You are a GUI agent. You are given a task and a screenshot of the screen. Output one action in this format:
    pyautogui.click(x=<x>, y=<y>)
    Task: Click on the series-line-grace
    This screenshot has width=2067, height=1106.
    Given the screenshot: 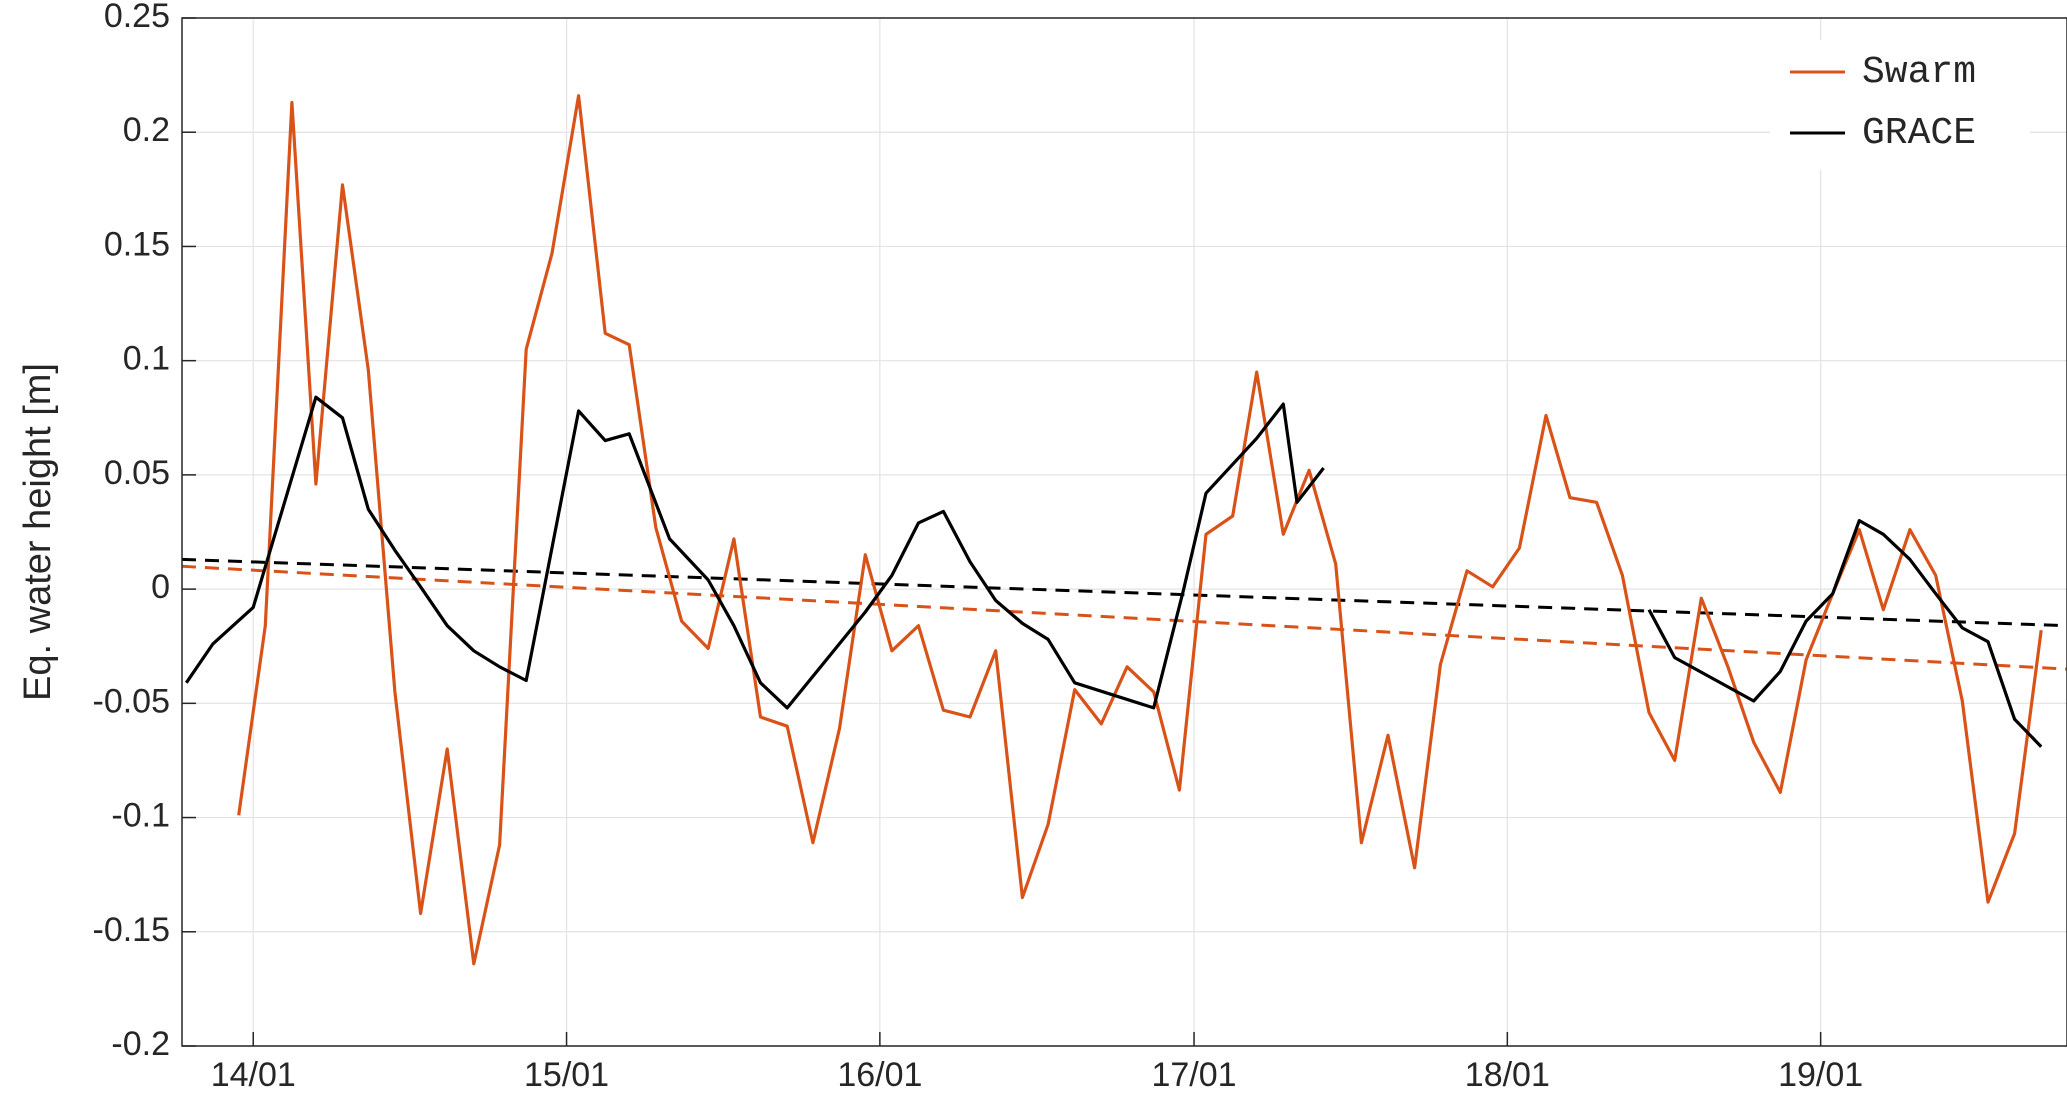 What is the action you would take?
    pyautogui.click(x=1845, y=633)
    